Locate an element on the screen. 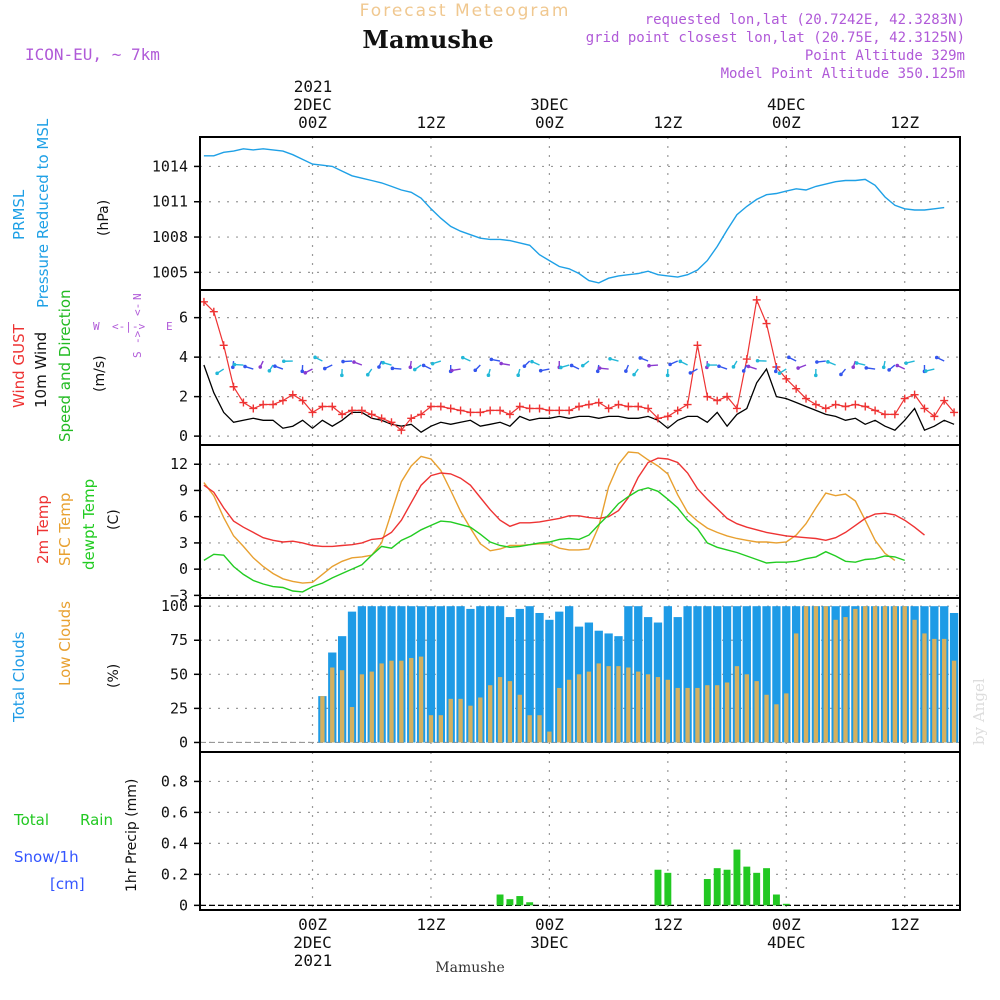 Image resolution: width=1000 pixels, height=1000 pixels. clouds-tick-label: 50 is located at coordinates (179, 674).